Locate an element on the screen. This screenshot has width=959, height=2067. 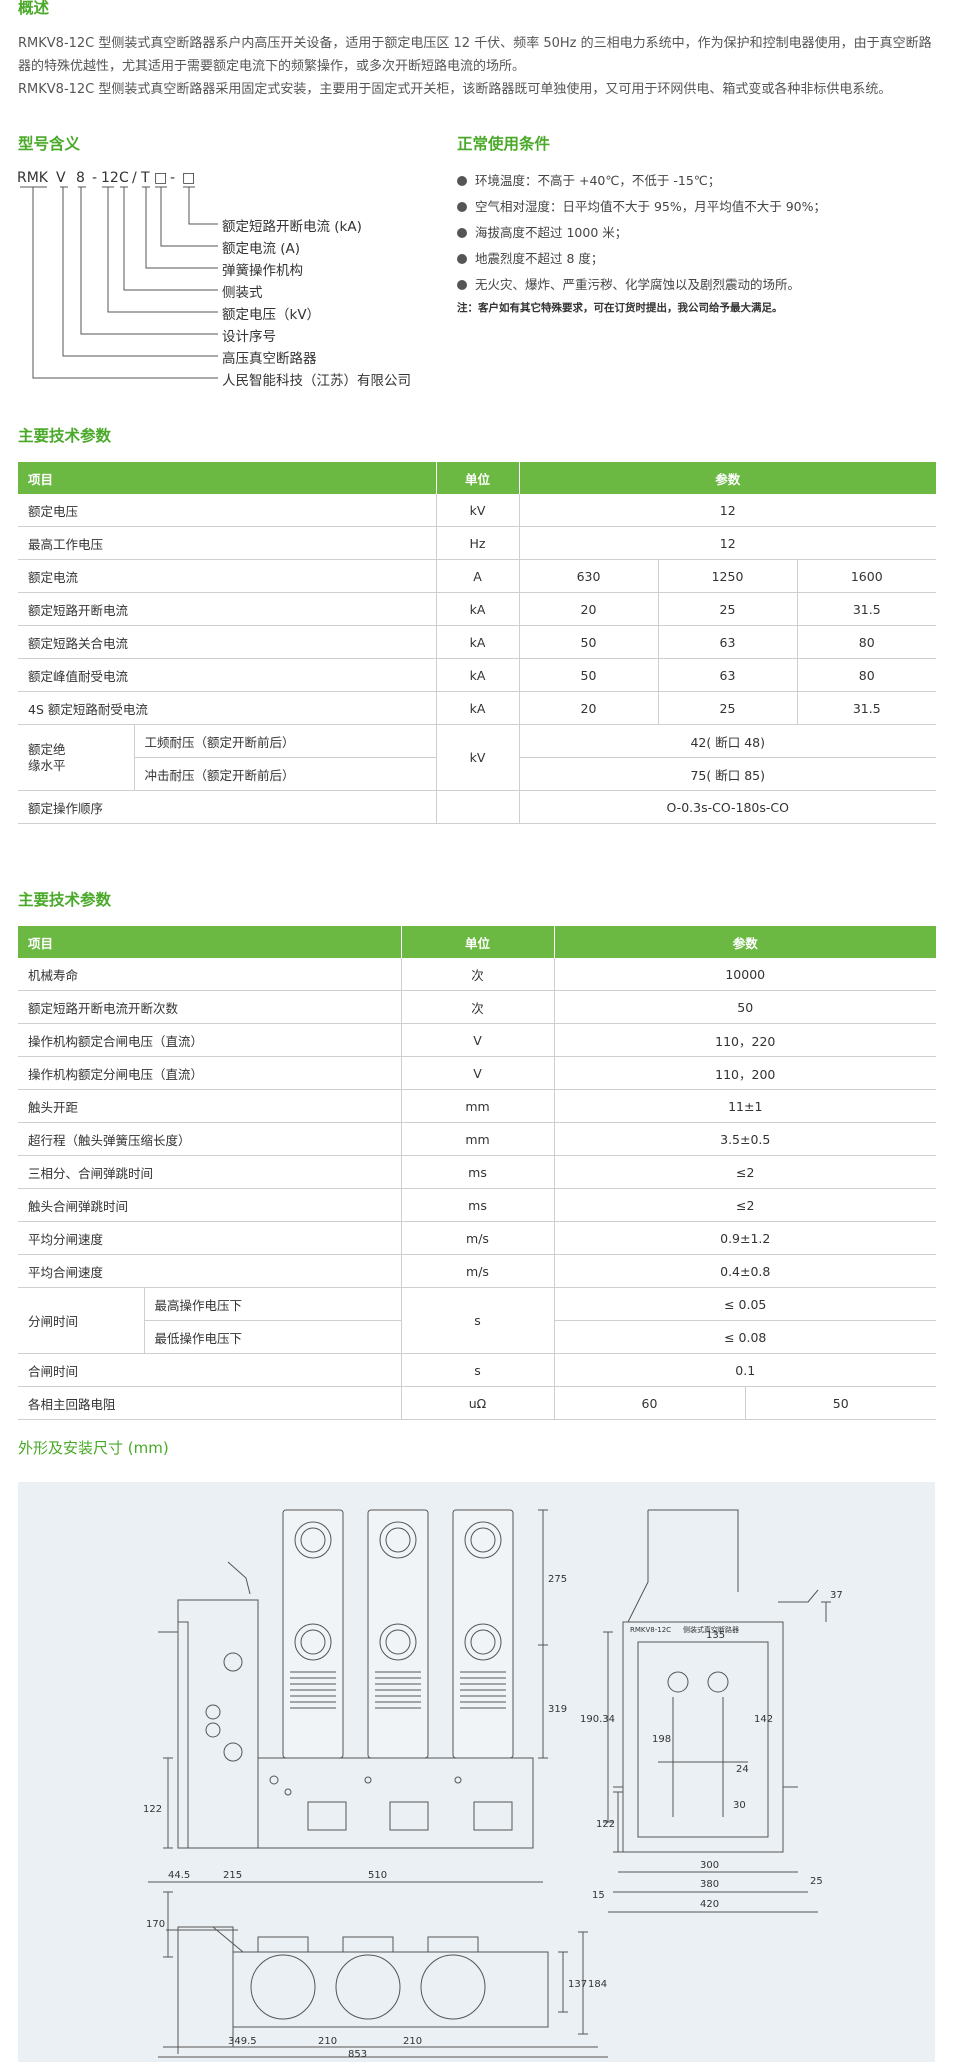
table-header-params: 参数 is located at coordinates (745, 942).